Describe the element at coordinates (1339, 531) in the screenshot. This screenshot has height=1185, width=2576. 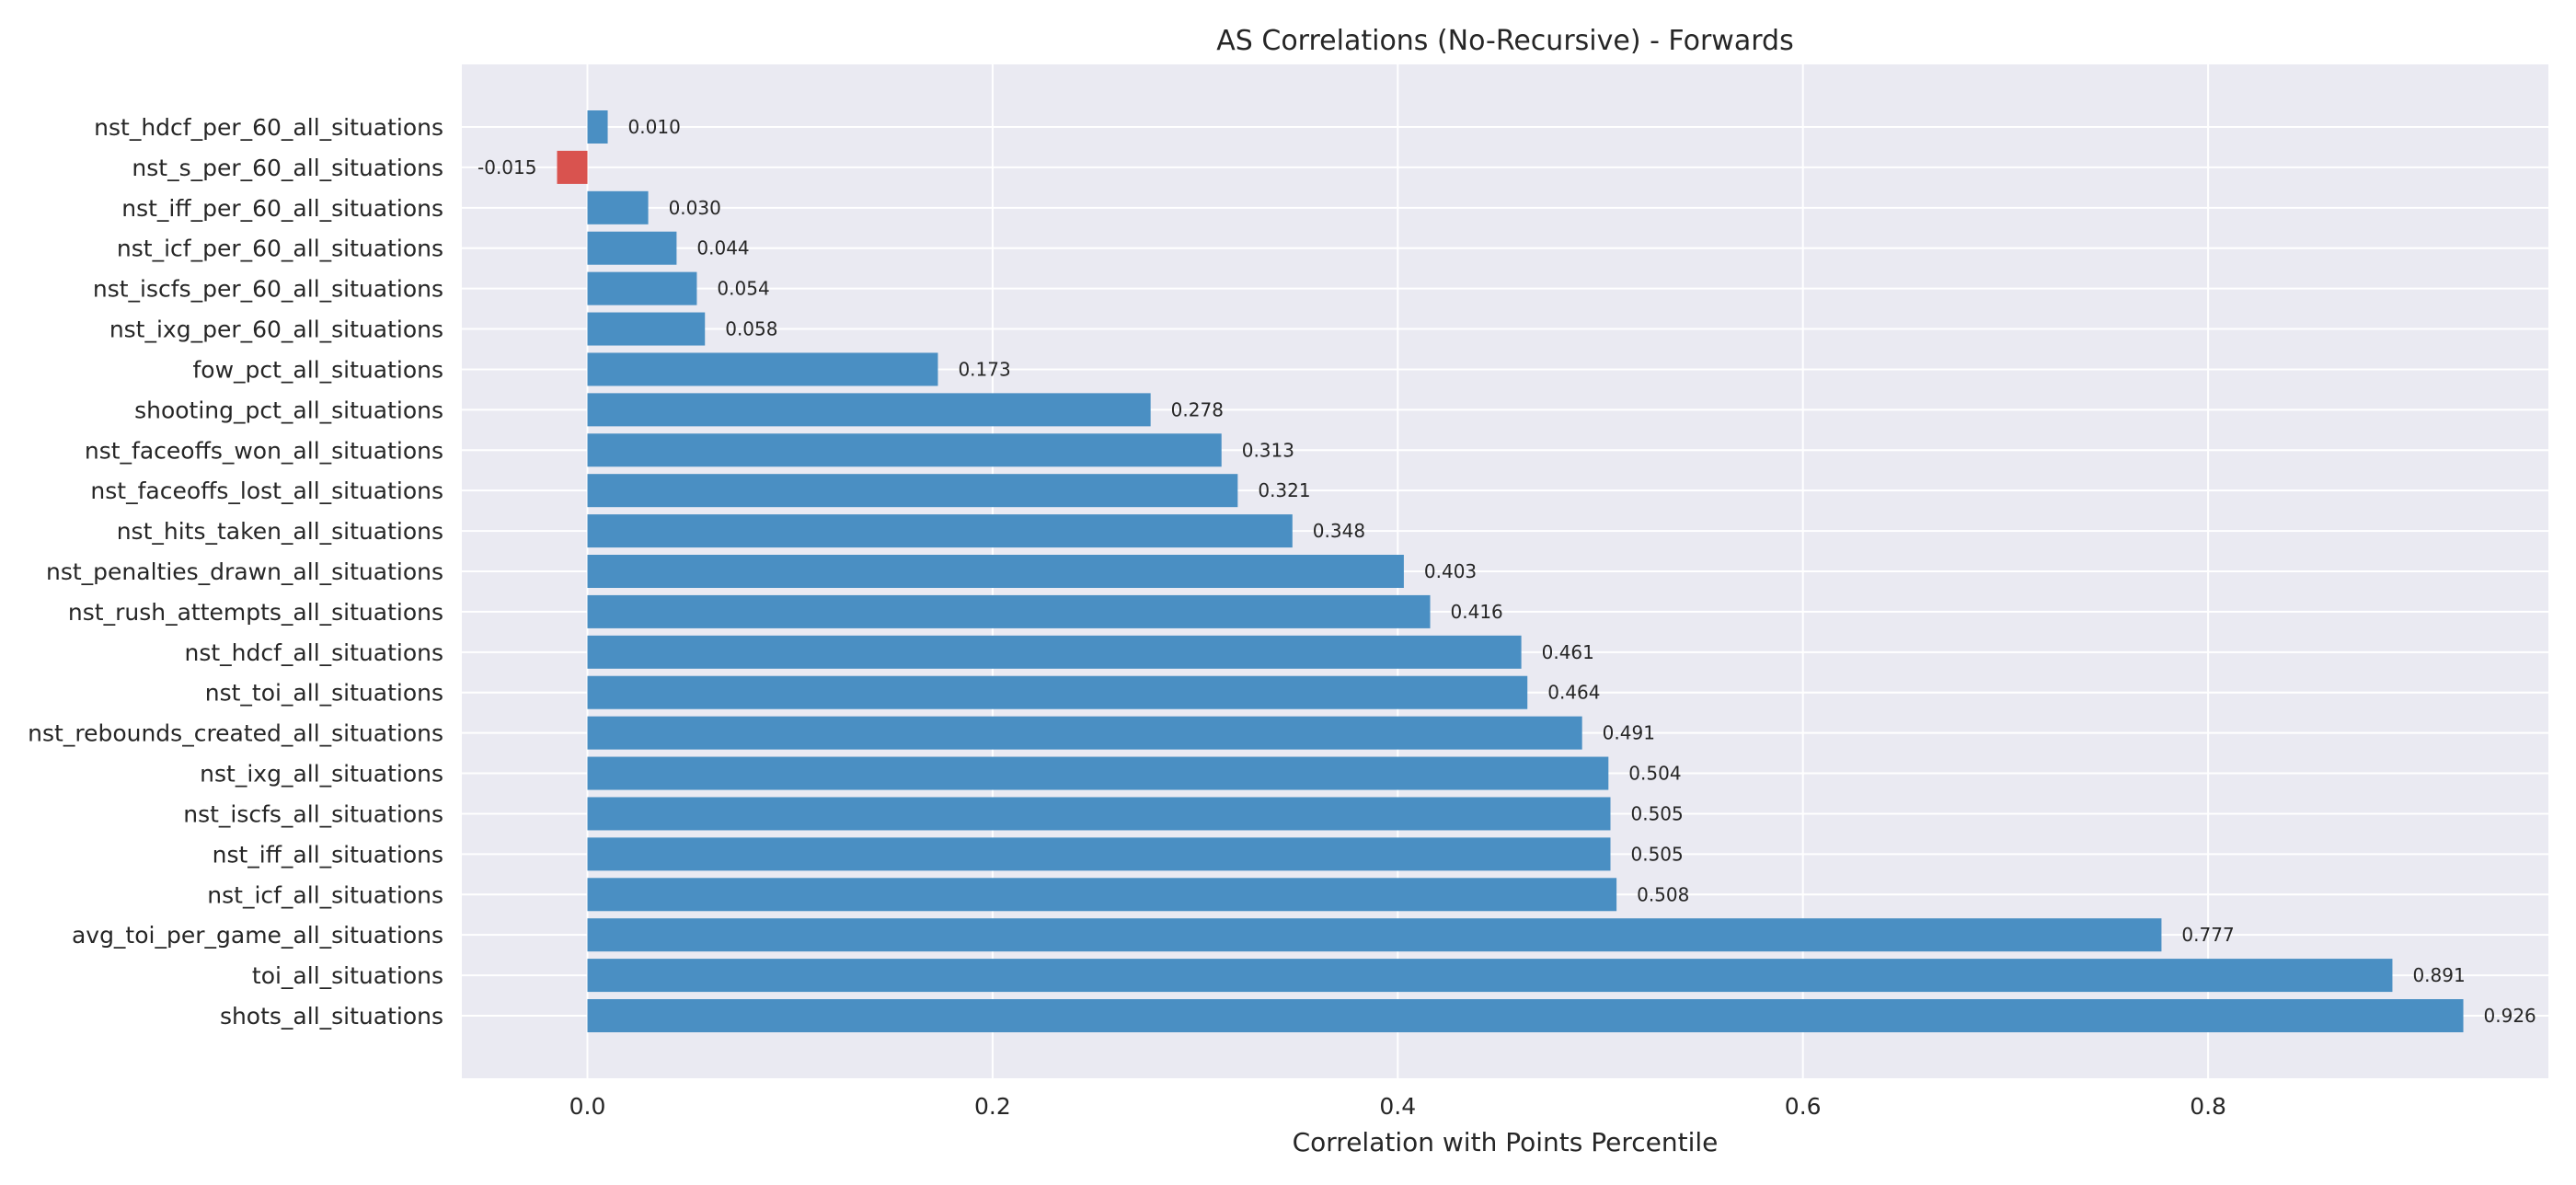
I see `value-label: 0.348` at that location.